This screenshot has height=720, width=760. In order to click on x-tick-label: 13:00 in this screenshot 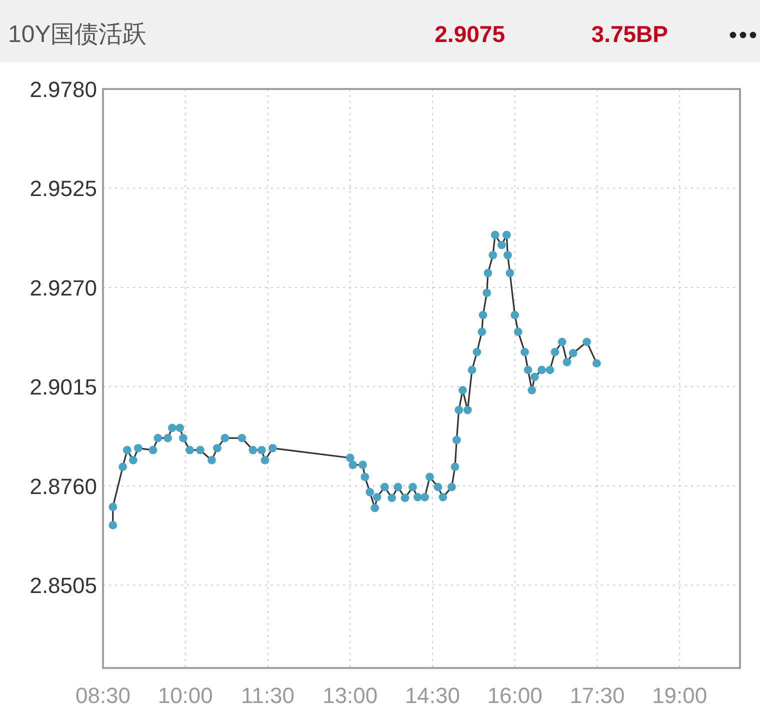, I will do `click(350, 695)`.